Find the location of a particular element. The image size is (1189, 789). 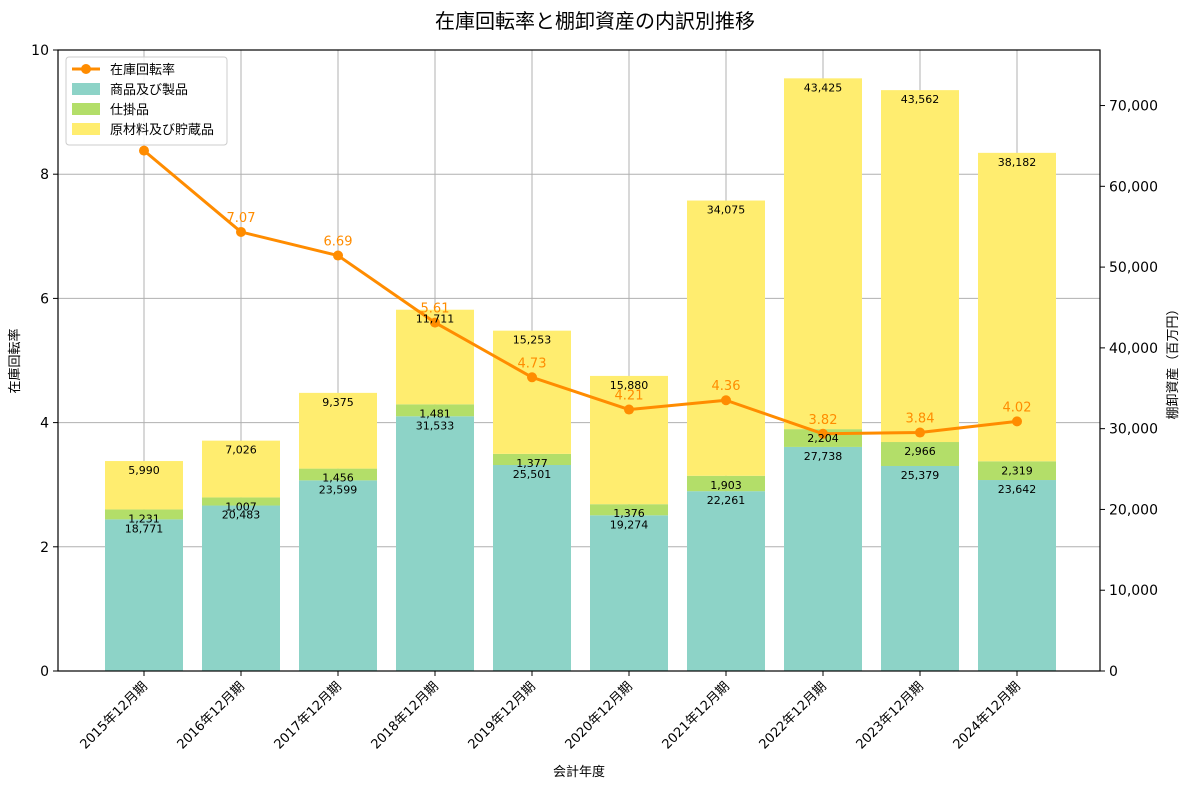

x-tick-label: 2020年12月期 is located at coordinates (599, 715).